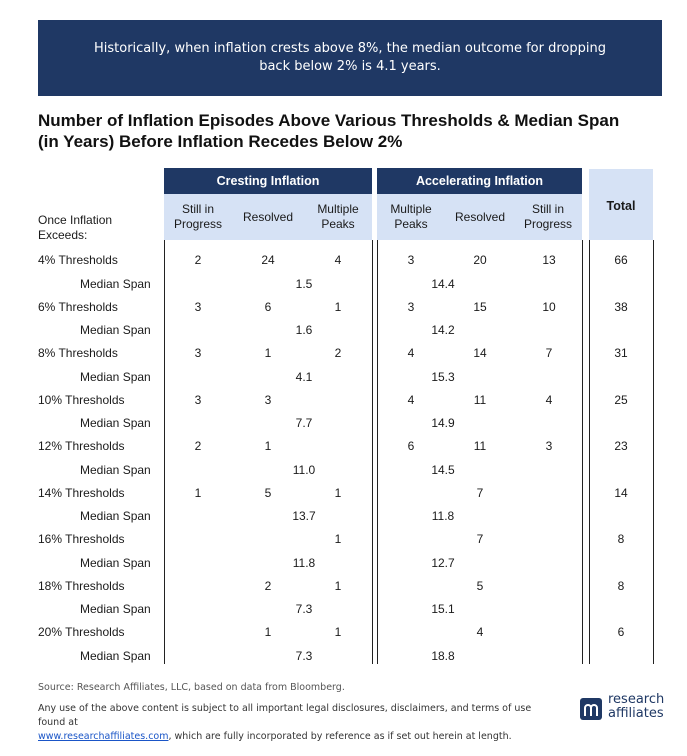 The height and width of the screenshot is (756, 687). I want to click on cresting-median-span: 1.6, so click(304, 330).